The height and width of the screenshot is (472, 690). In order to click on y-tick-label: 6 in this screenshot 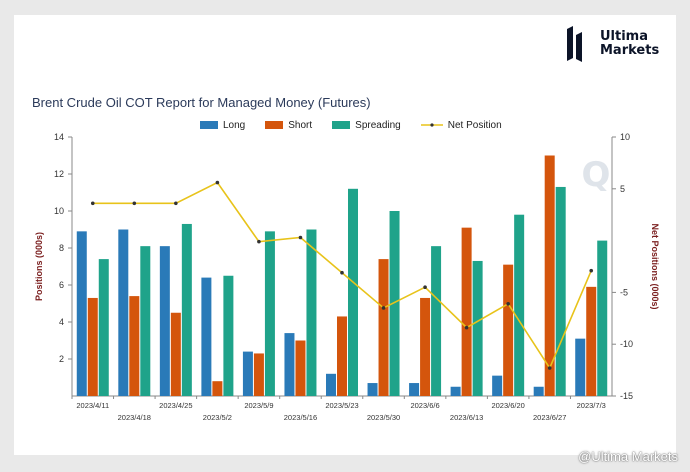, I will do `click(61, 285)`.